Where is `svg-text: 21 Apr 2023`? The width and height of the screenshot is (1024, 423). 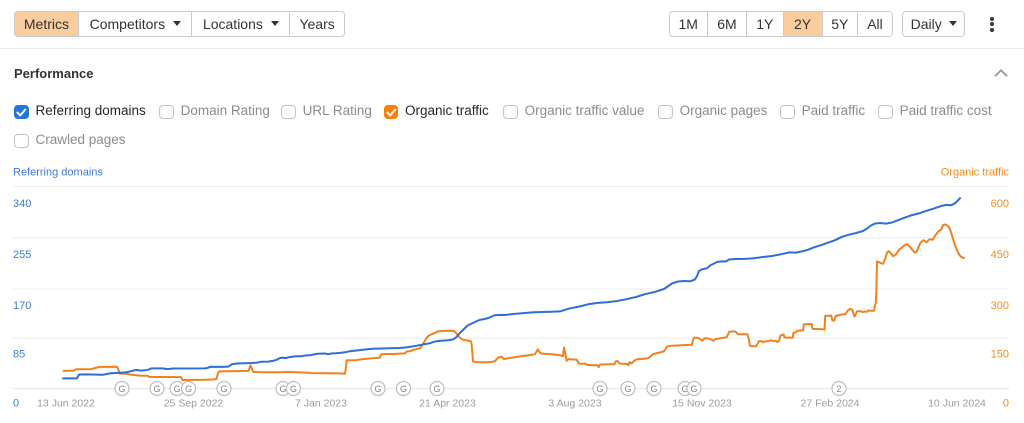
svg-text: 21 Apr 2023 is located at coordinates (447, 403).